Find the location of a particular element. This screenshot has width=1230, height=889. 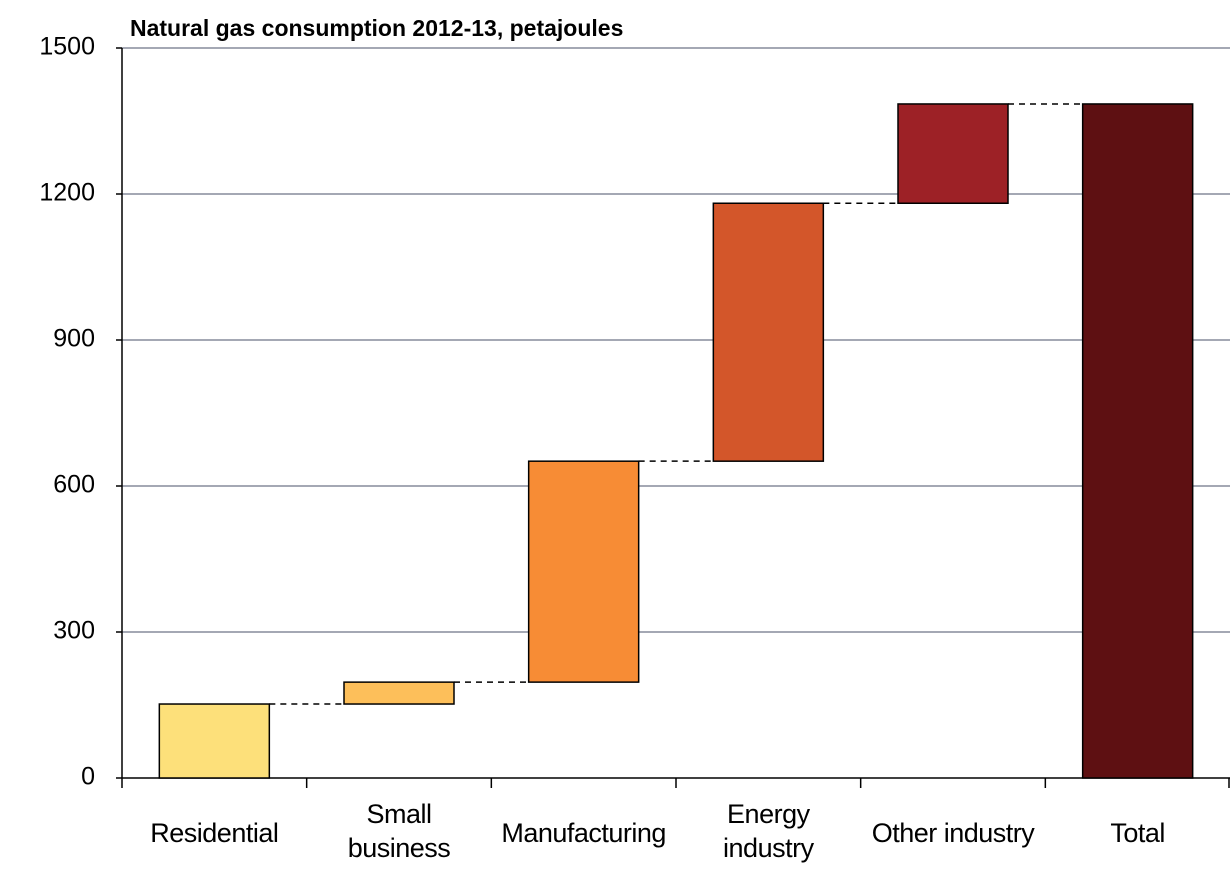

y-tick-label: 600 is located at coordinates (74, 485).